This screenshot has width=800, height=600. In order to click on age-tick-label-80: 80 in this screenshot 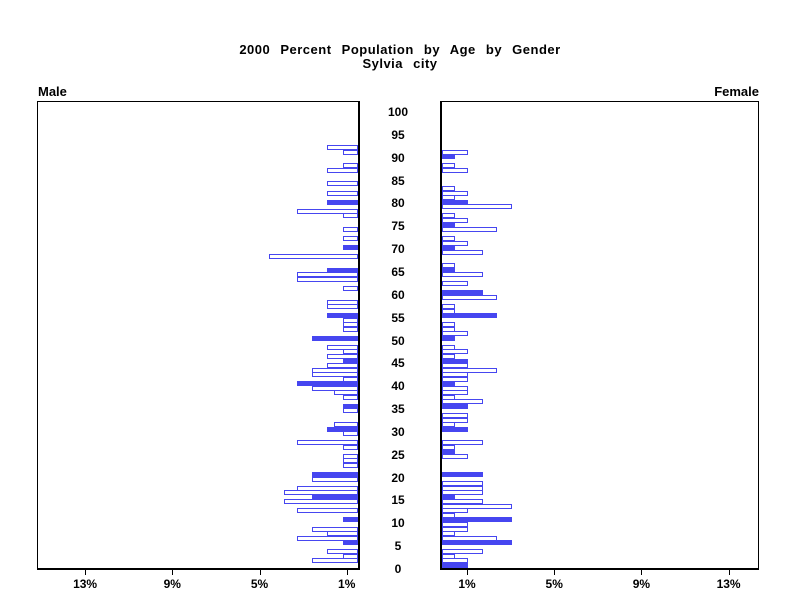, I will do `click(398, 203)`.